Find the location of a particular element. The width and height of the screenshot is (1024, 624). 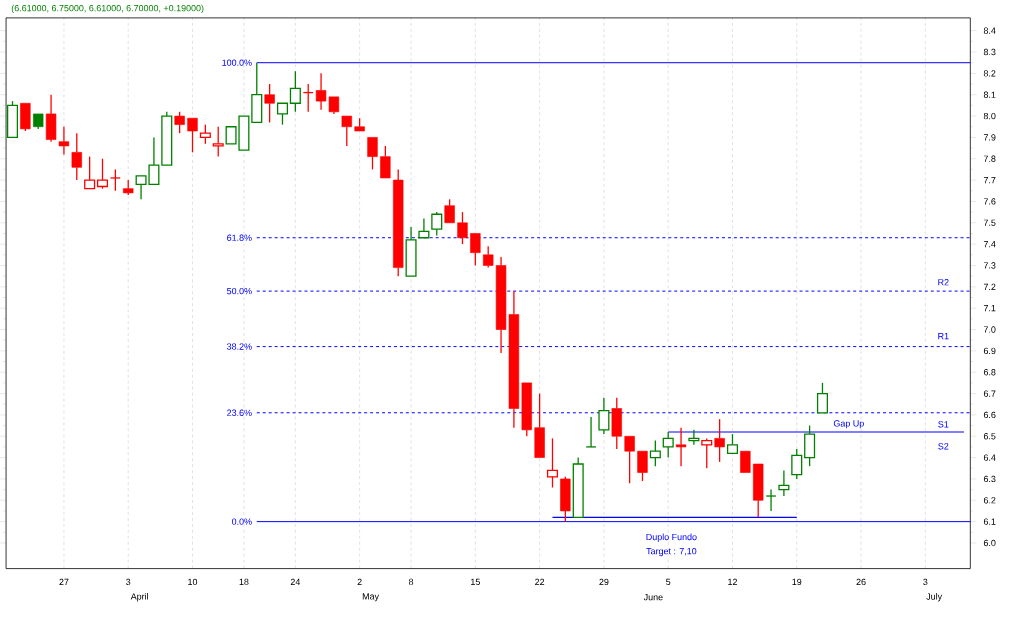

y-tick-label: 7.2 is located at coordinates (989, 286).